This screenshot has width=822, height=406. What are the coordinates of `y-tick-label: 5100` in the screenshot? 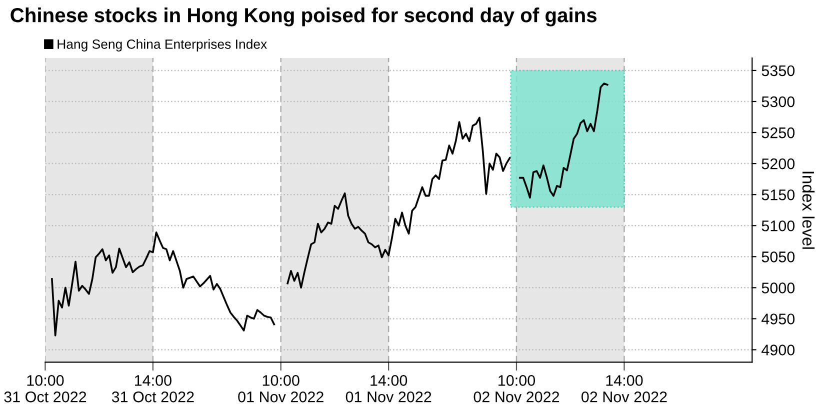 It's located at (778, 226).